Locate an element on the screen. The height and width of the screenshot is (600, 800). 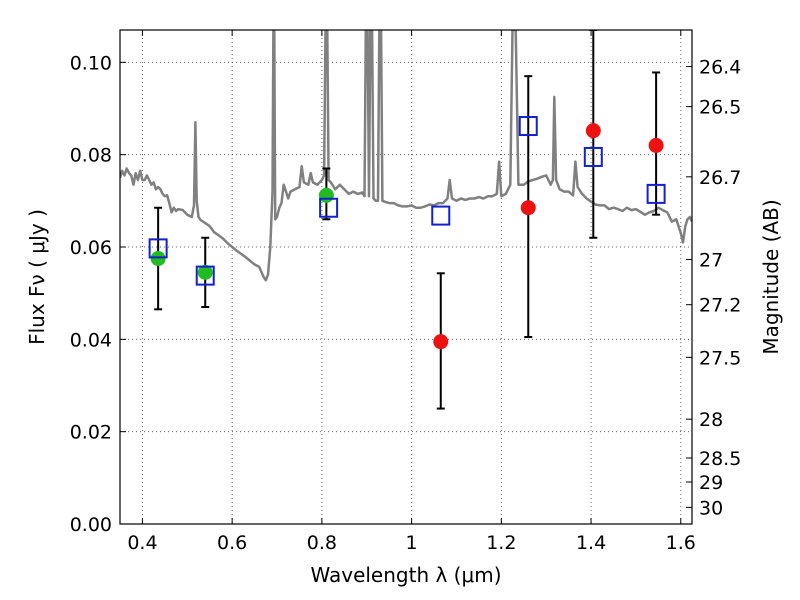
right-axis-tick-label: 27.2 is located at coordinates (720, 306).